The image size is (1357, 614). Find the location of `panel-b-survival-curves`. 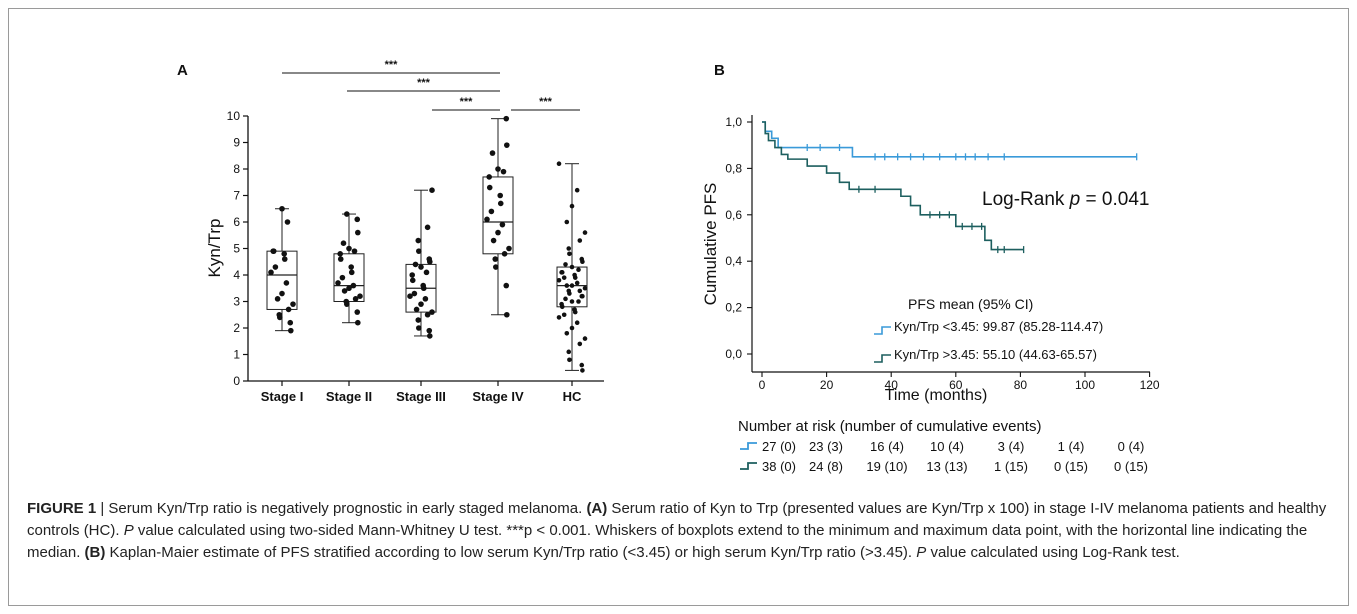

panel-b-survival-curves is located at coordinates (950, 187).